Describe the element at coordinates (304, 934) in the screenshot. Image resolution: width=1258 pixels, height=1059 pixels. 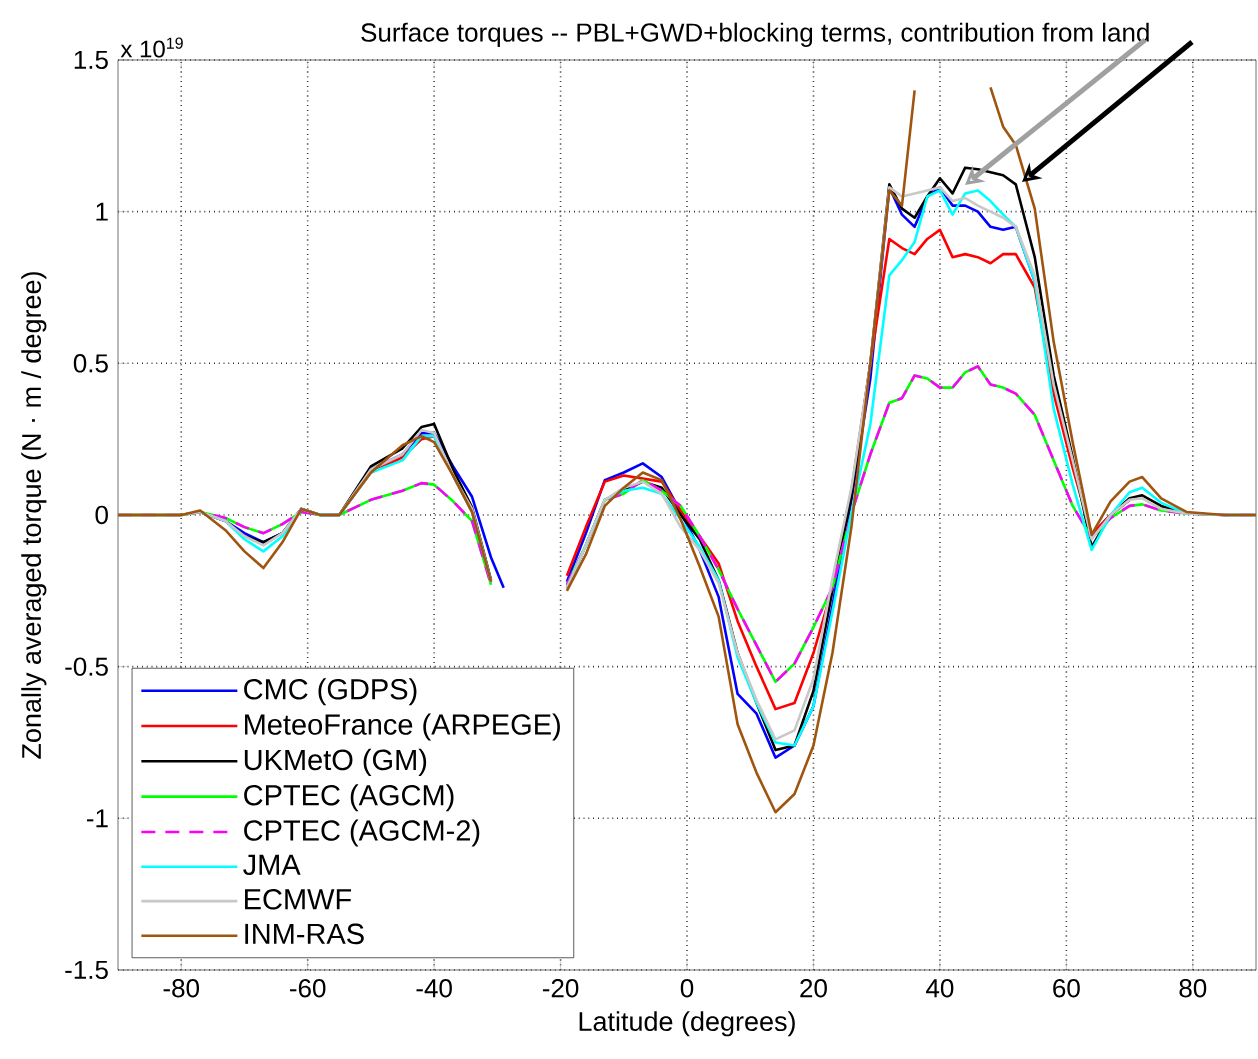
I see `legend-label: INM-RAS` at that location.